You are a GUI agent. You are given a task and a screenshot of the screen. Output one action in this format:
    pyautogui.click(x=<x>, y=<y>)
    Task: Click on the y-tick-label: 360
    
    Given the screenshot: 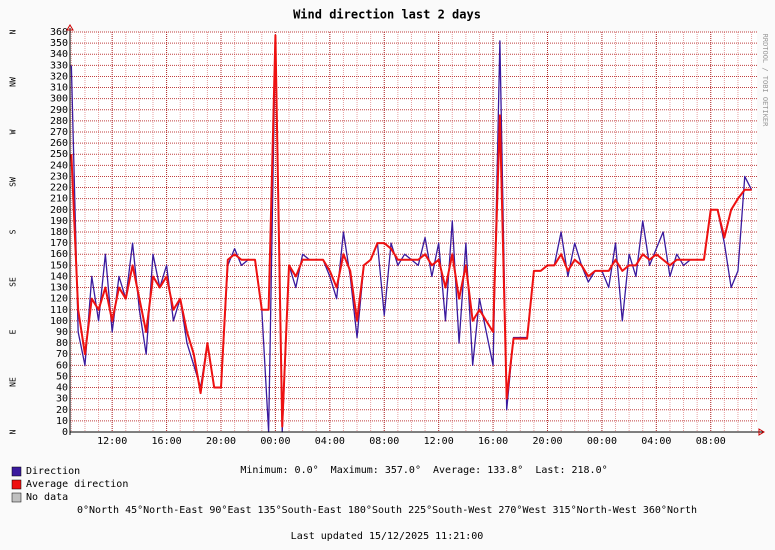 What is the action you would take?
    pyautogui.click(x=59, y=32)
    